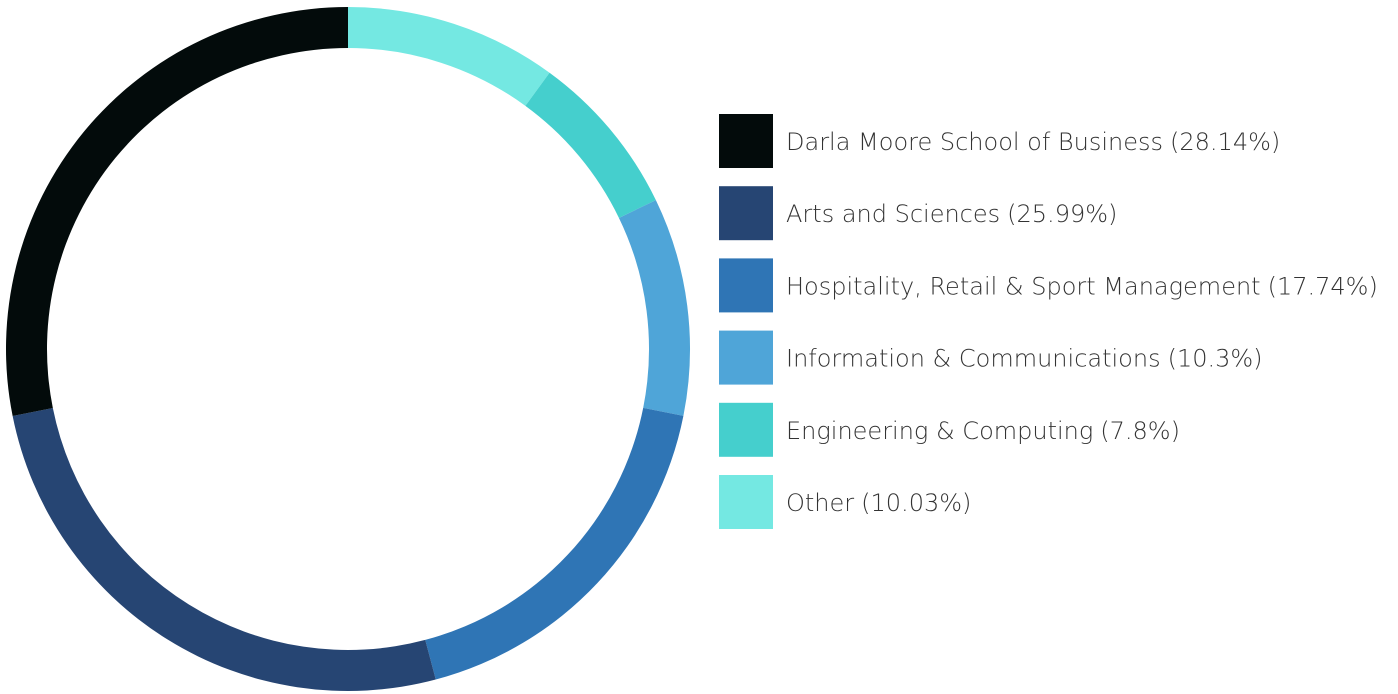 This screenshot has width=1398, height=694. What do you see at coordinates (916, 503) in the screenshot?
I see `legend-value: (10.03%)` at bounding box center [916, 503].